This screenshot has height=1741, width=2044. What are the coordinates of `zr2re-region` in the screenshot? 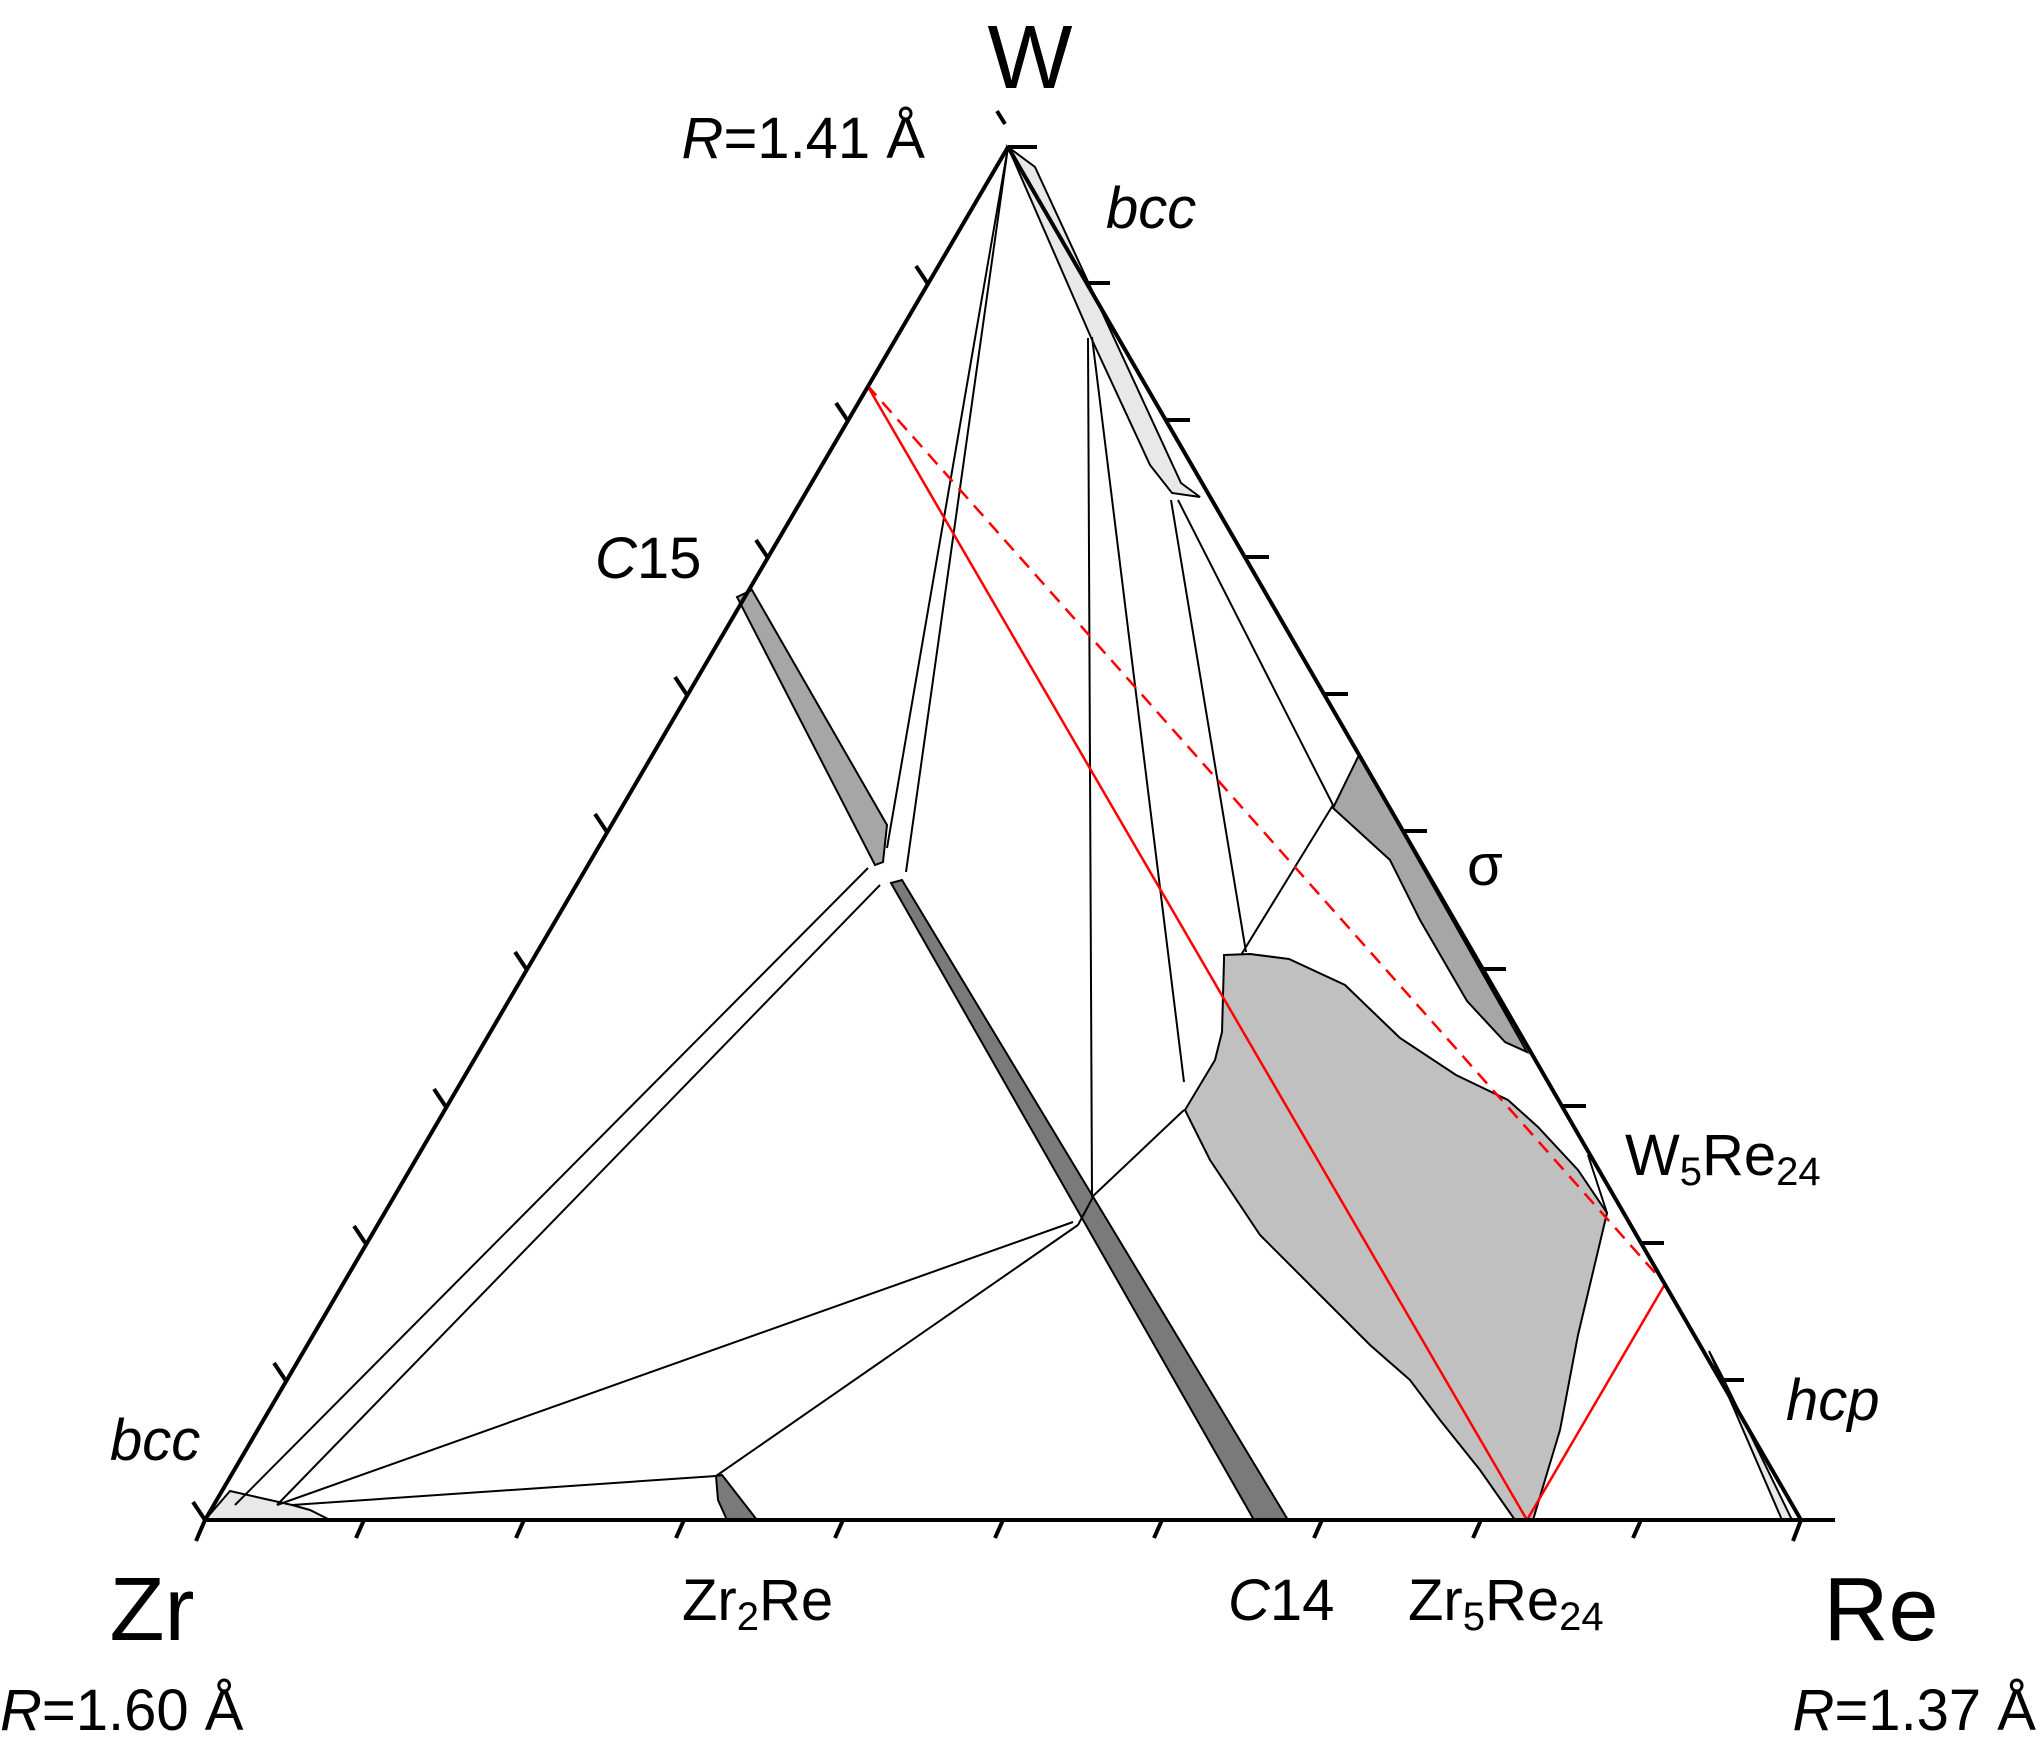 It's located at (737, 1497).